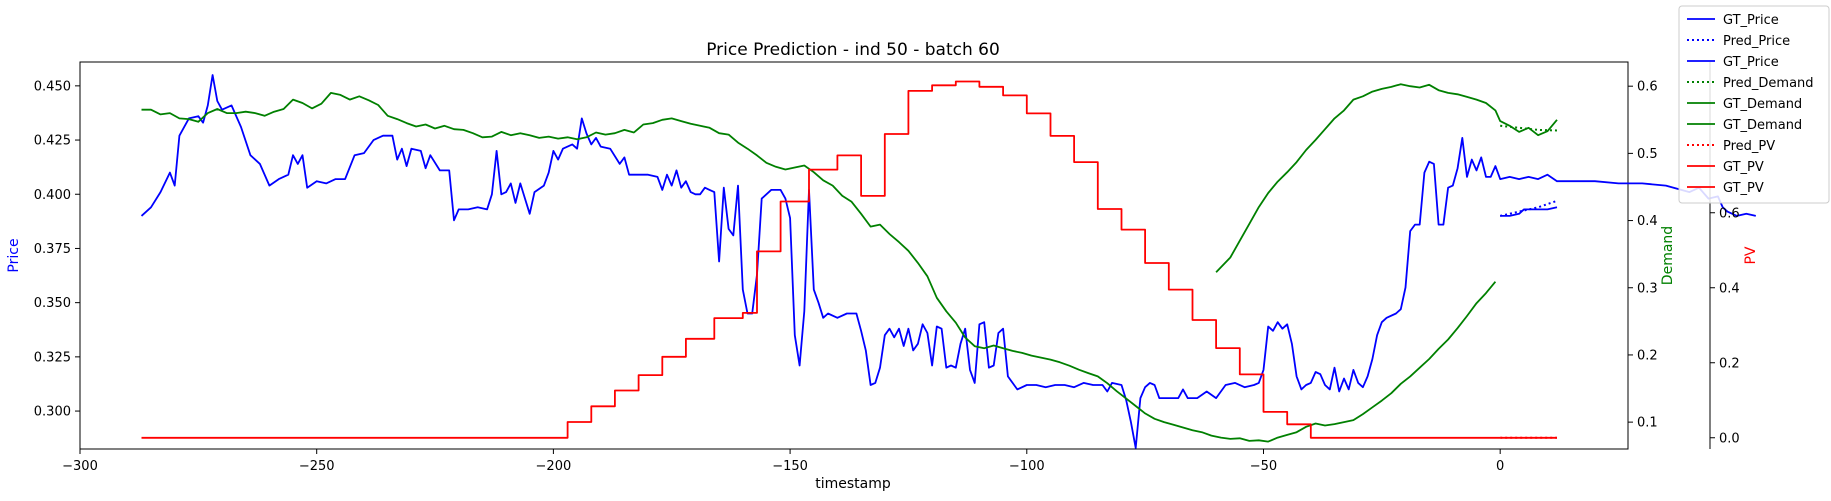  What do you see at coordinates (52, 86) in the screenshot?
I see `price-tick-label: 0.450` at bounding box center [52, 86].